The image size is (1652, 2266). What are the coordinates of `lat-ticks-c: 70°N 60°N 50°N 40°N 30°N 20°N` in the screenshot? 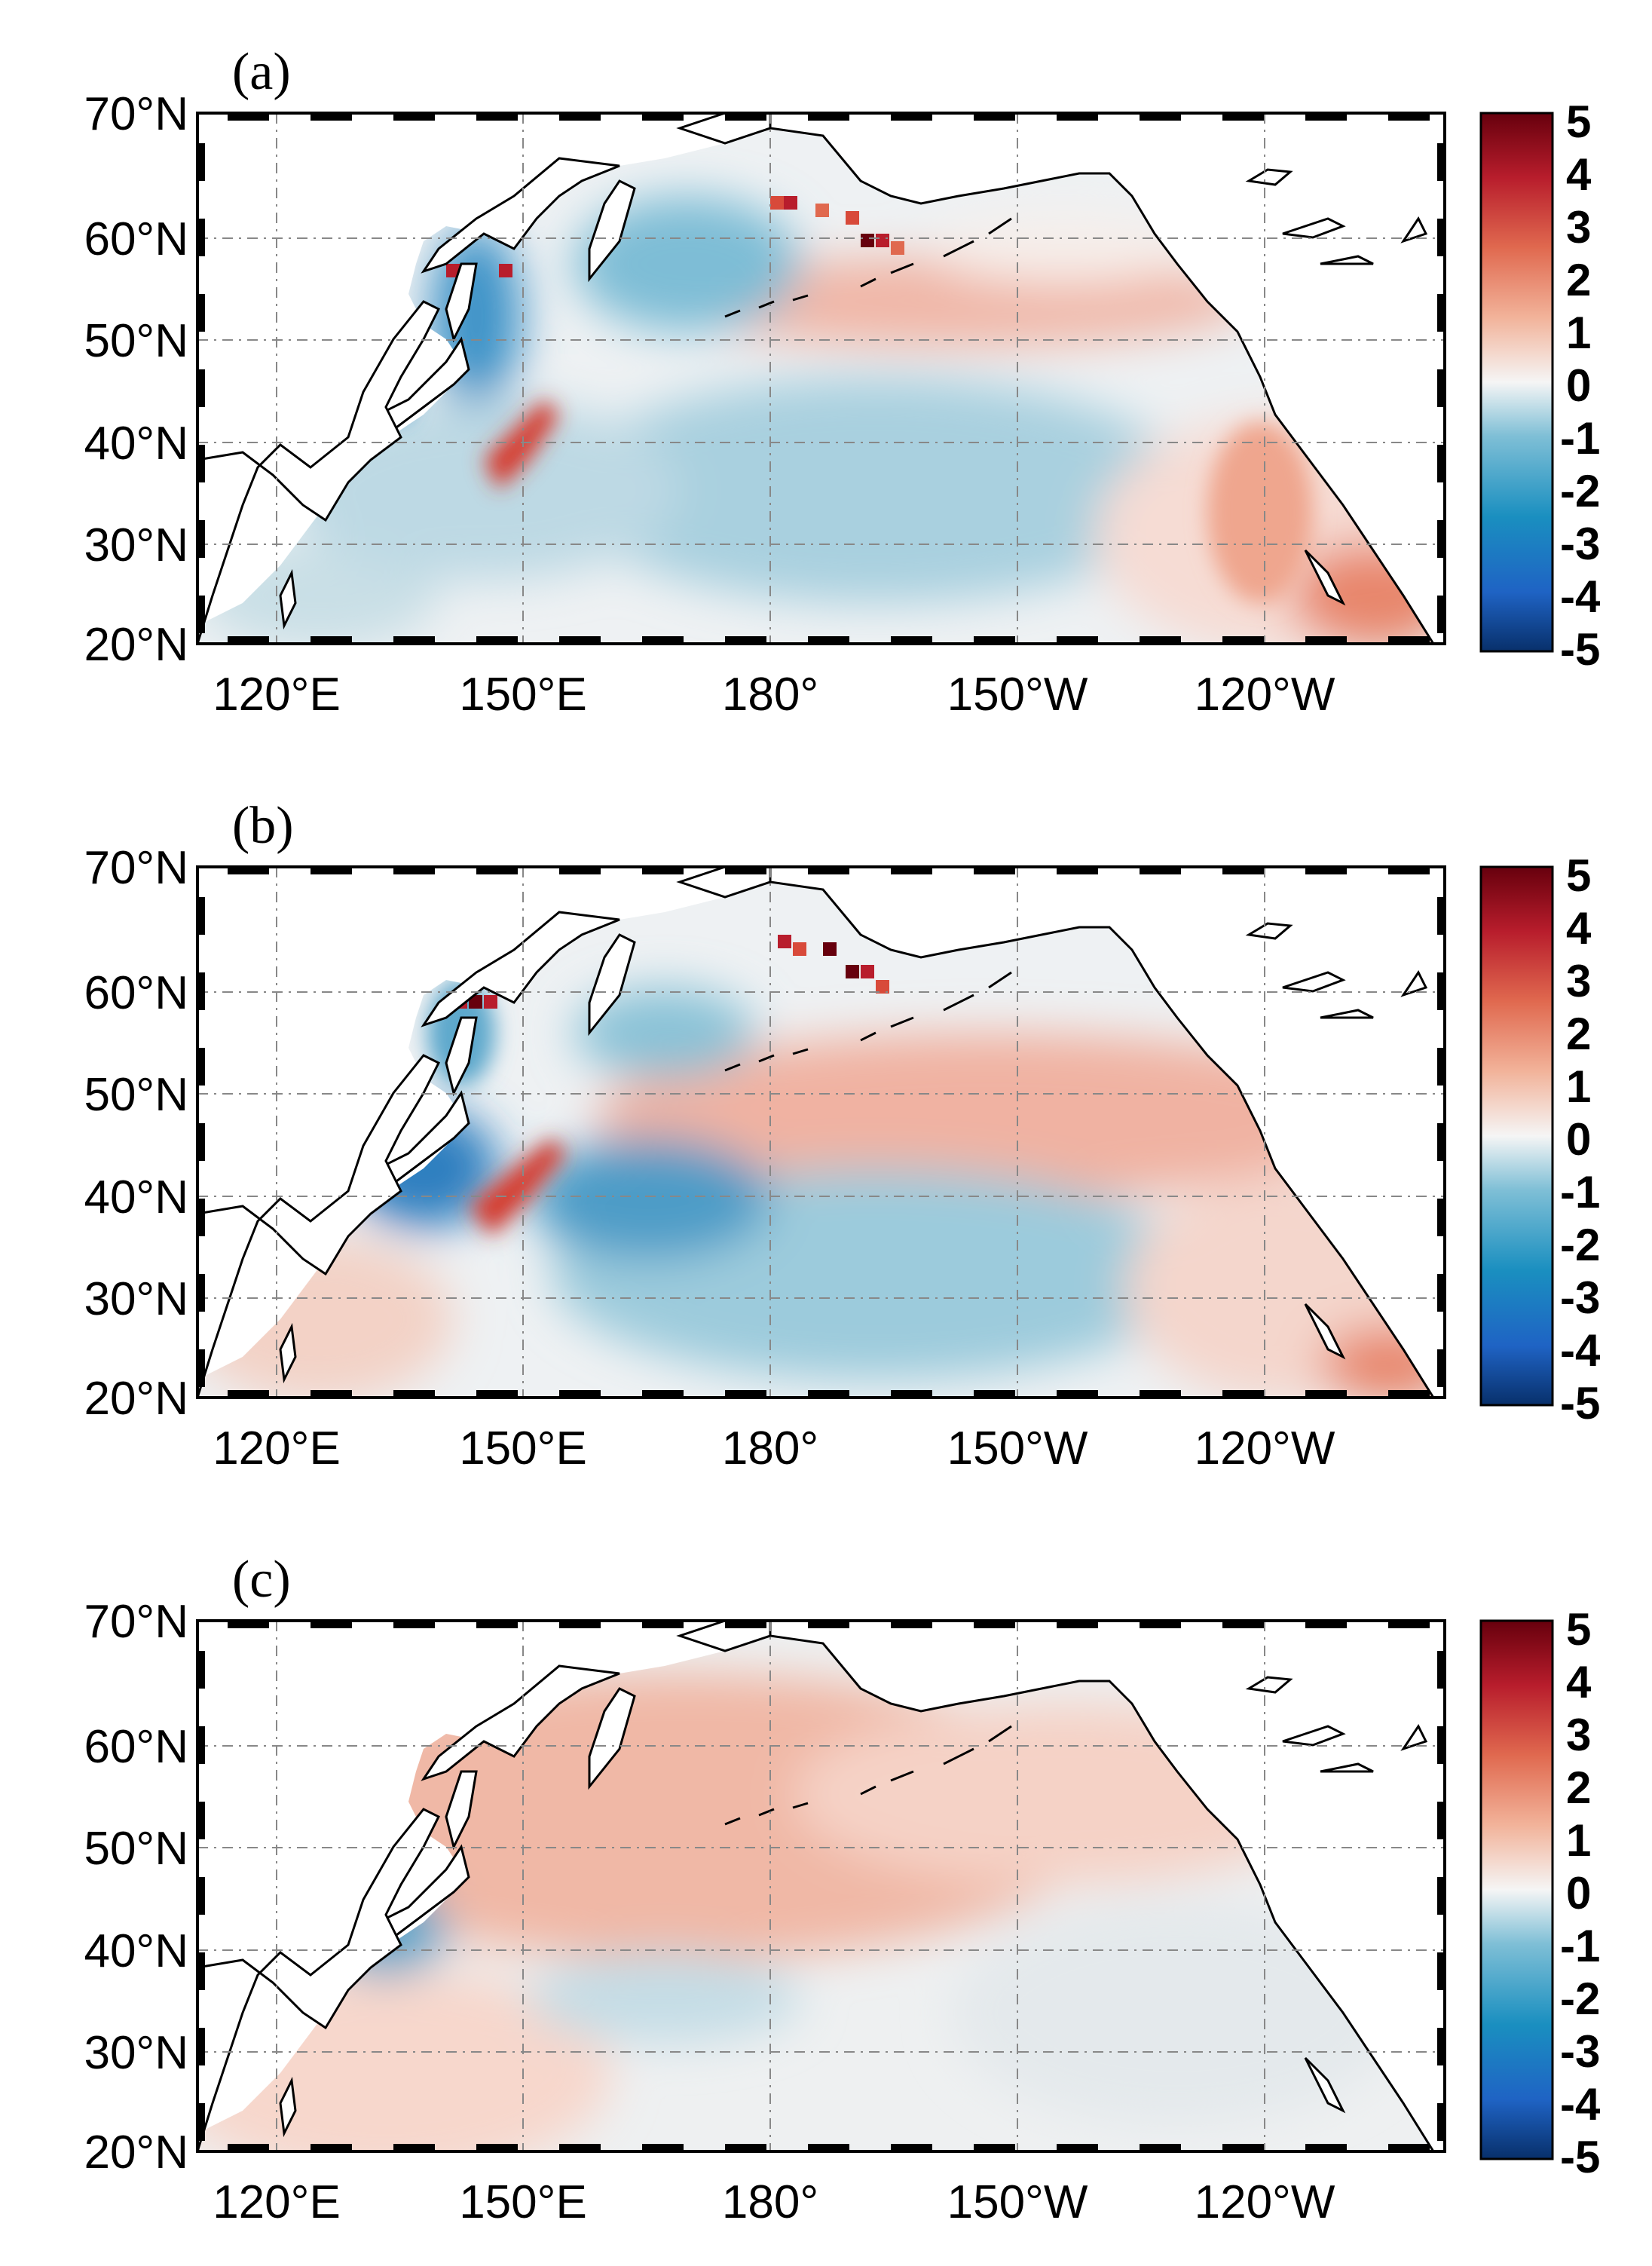 It's located at (136, 1887).